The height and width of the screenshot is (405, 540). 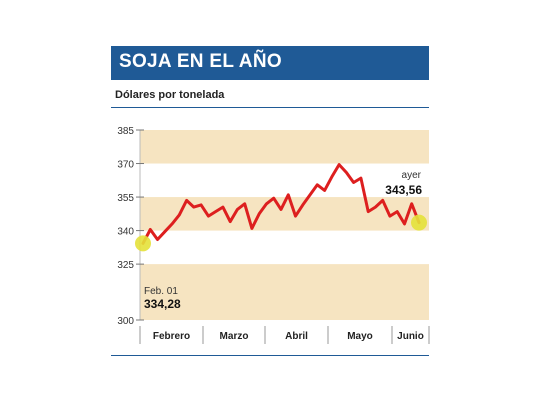 What do you see at coordinates (125, 265) in the screenshot?
I see `y-tick-label: 325` at bounding box center [125, 265].